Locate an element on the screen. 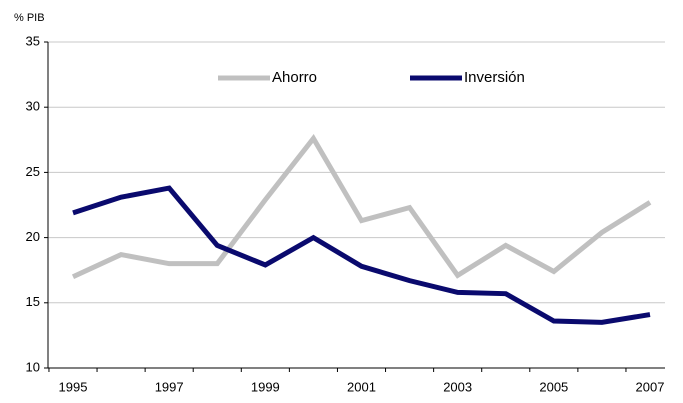  y-tick-label: 10 is located at coordinates (33, 366).